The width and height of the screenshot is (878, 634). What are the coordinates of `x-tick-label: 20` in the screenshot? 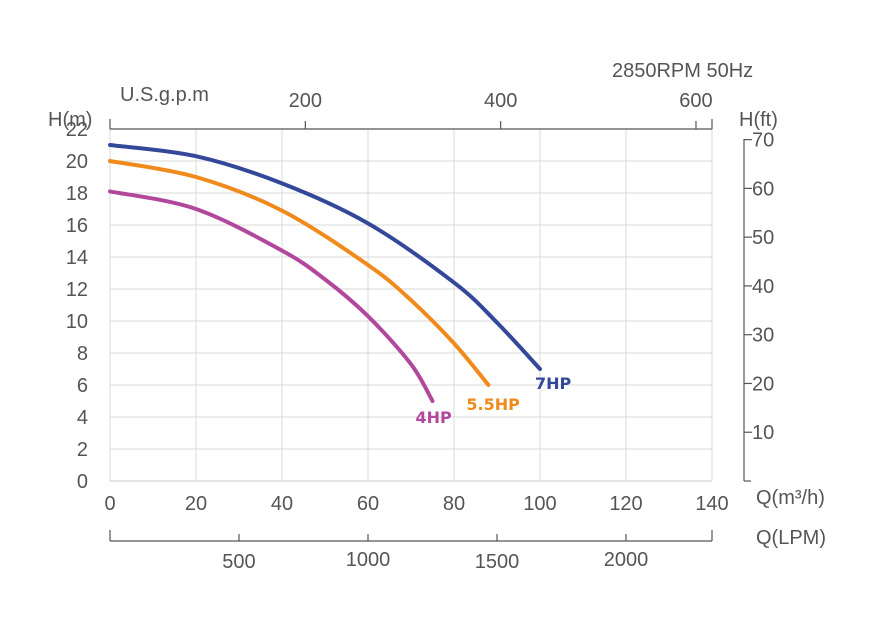 It's located at (196, 504).